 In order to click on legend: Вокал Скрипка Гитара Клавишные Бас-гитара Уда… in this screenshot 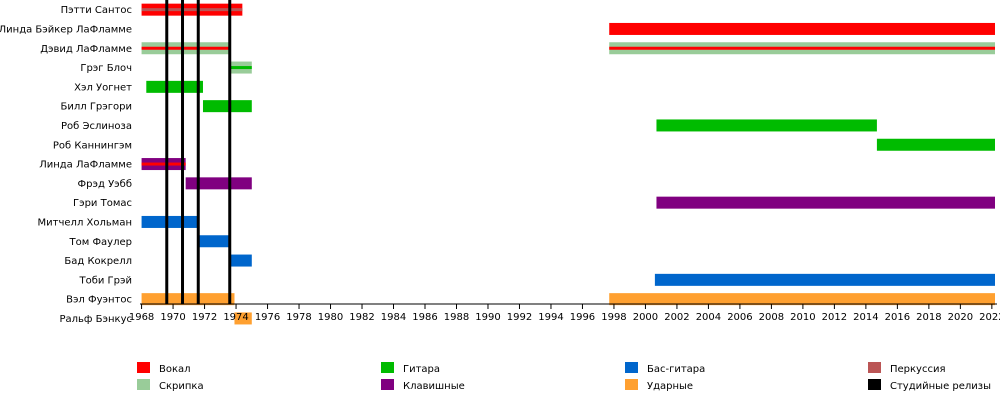, I will do `click(564, 377)`.